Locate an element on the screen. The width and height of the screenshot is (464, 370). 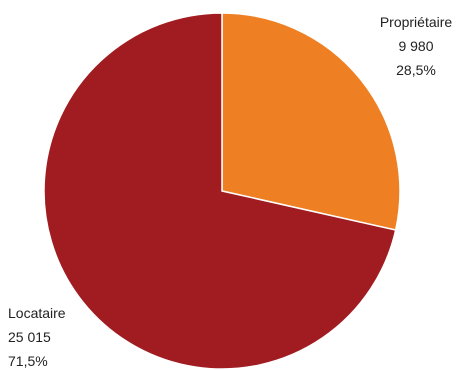
label-locataire-percent: 71,5% is located at coordinates (28, 361).